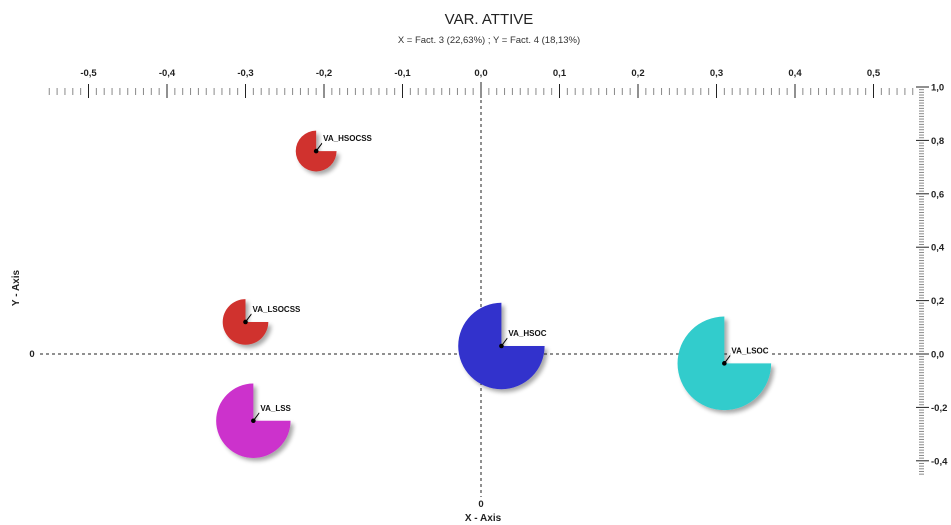 This screenshot has width=951, height=525. What do you see at coordinates (334, 151) in the screenshot?
I see `bubble: VA_HSOCSS` at bounding box center [334, 151].